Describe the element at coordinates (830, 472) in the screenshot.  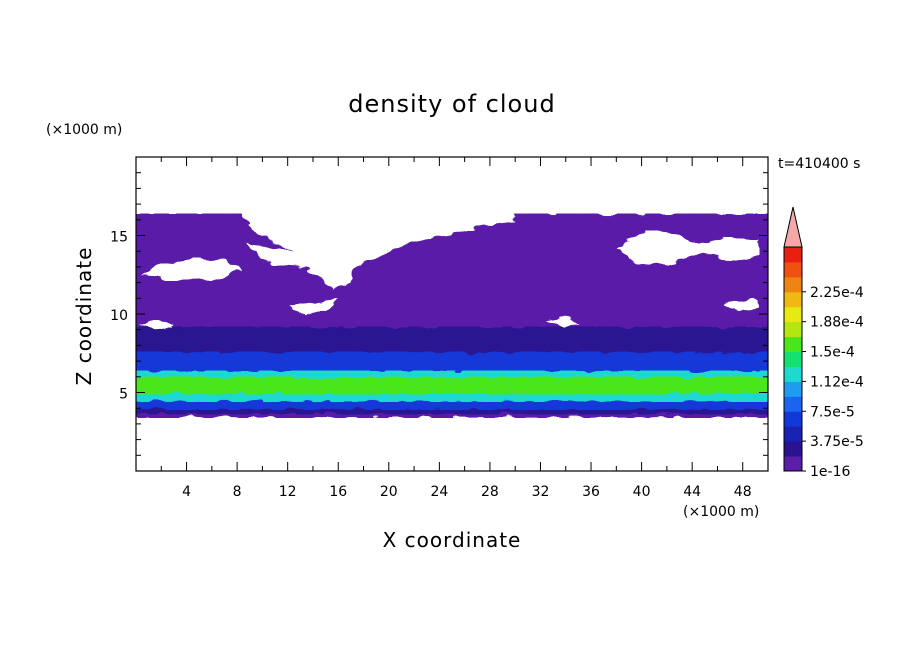
I see `colorbar-label: 1e-16` at that location.